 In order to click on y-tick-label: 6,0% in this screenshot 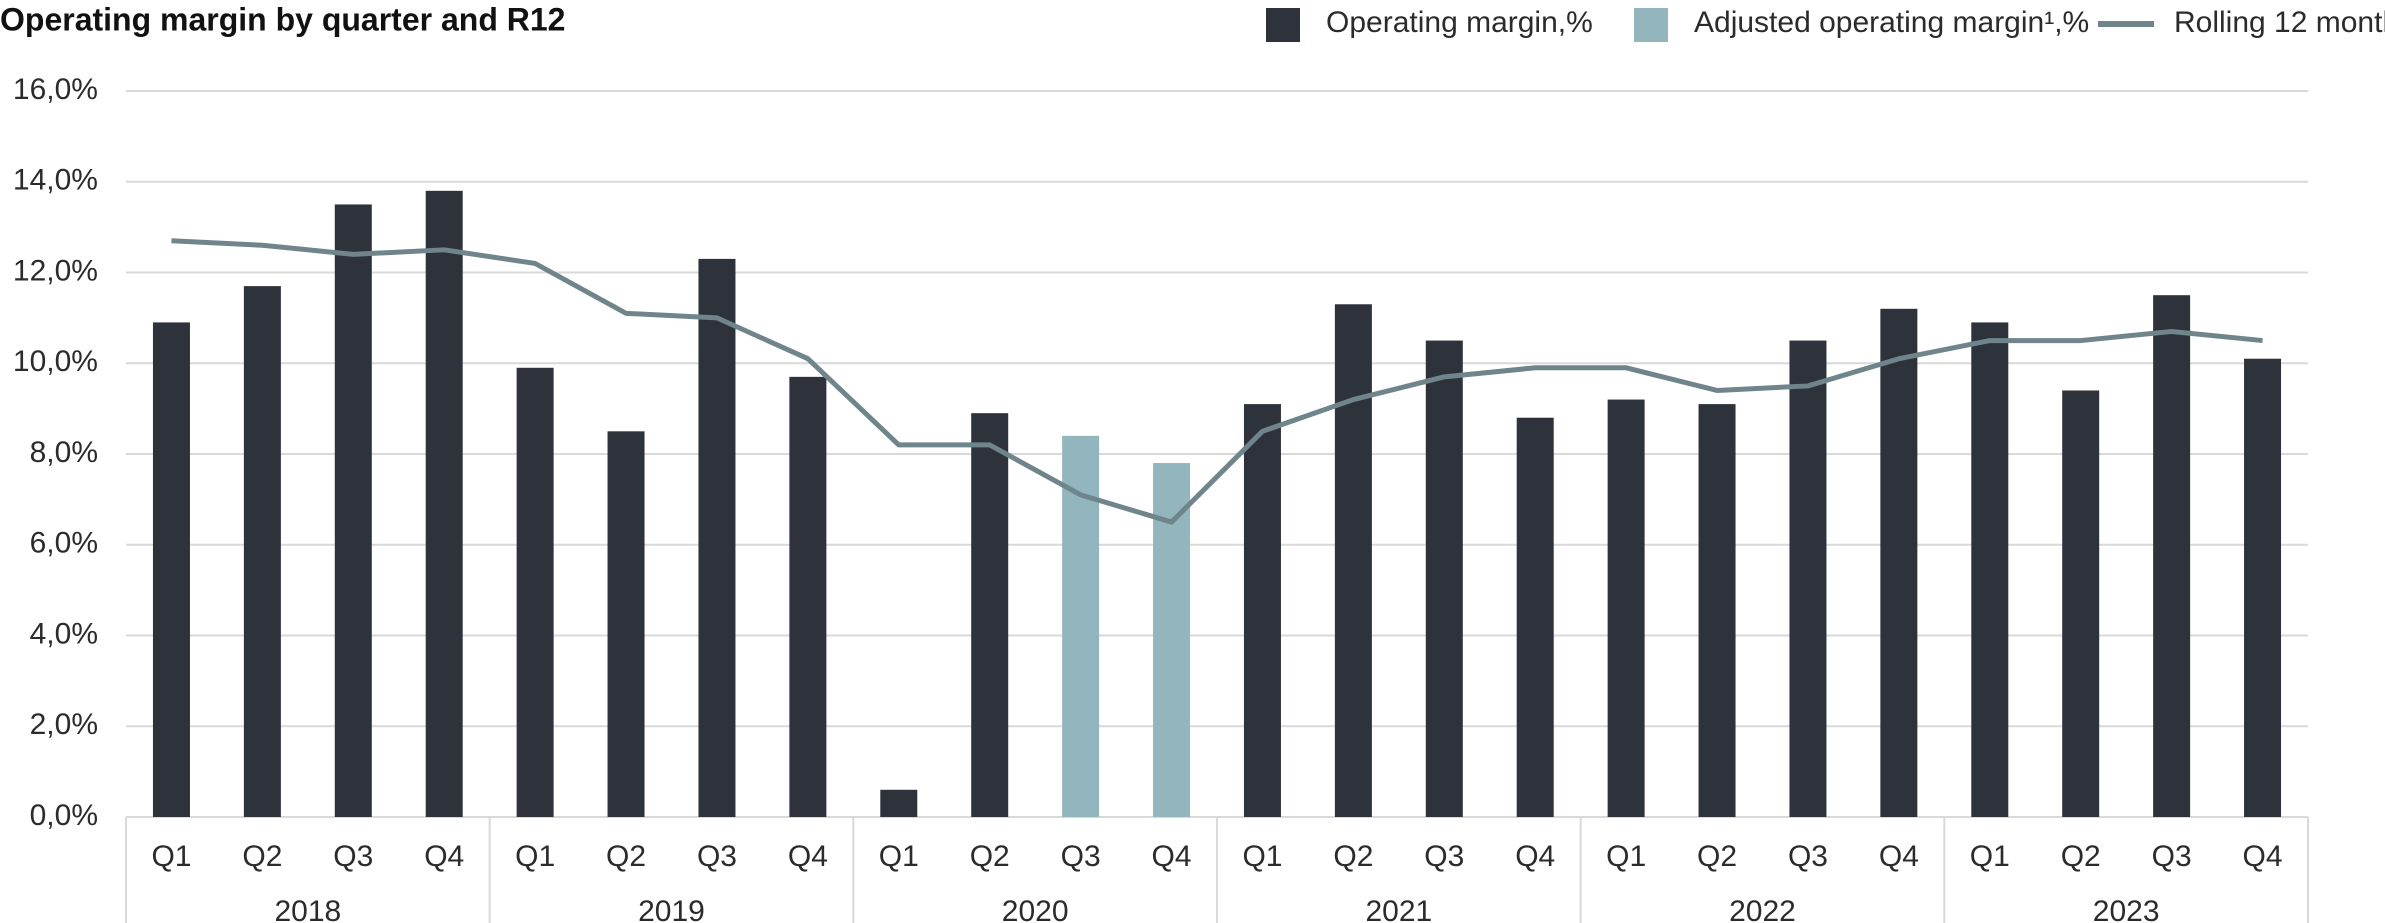, I will do `click(64, 543)`.